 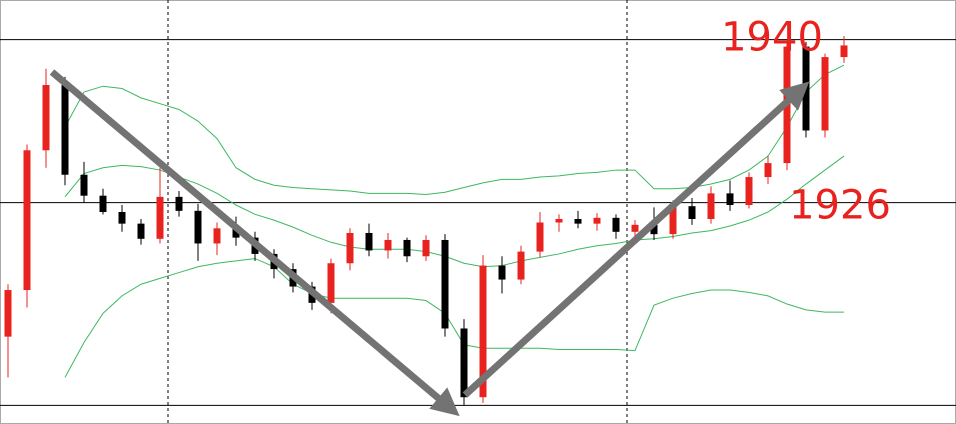 What do you see at coordinates (772, 38) in the screenshot?
I see `price-annotation: 1940` at bounding box center [772, 38].